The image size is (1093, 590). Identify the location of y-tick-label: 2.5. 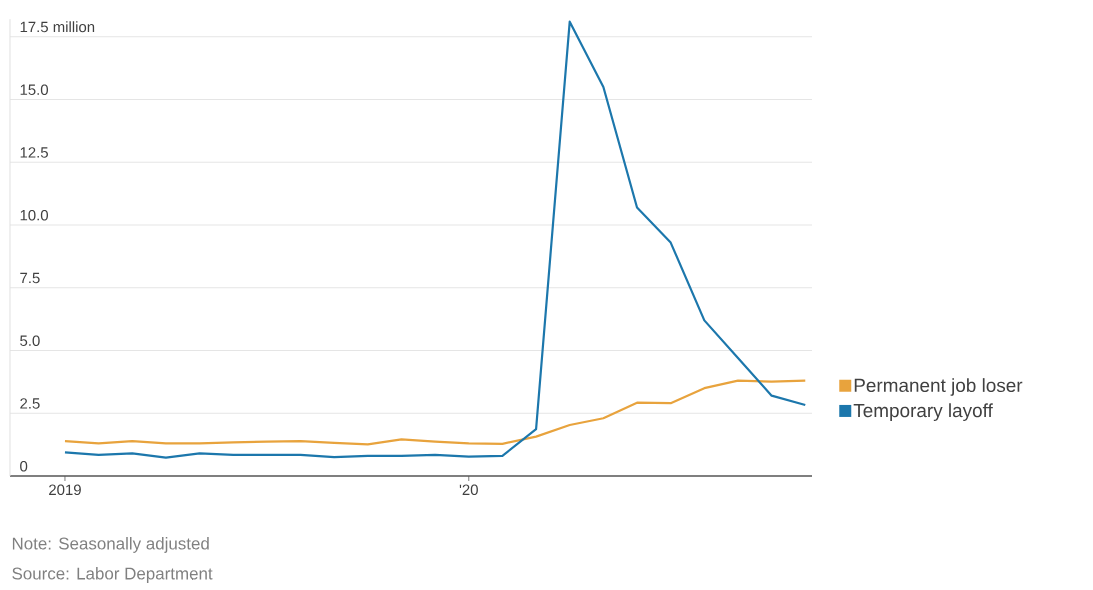
(30, 403).